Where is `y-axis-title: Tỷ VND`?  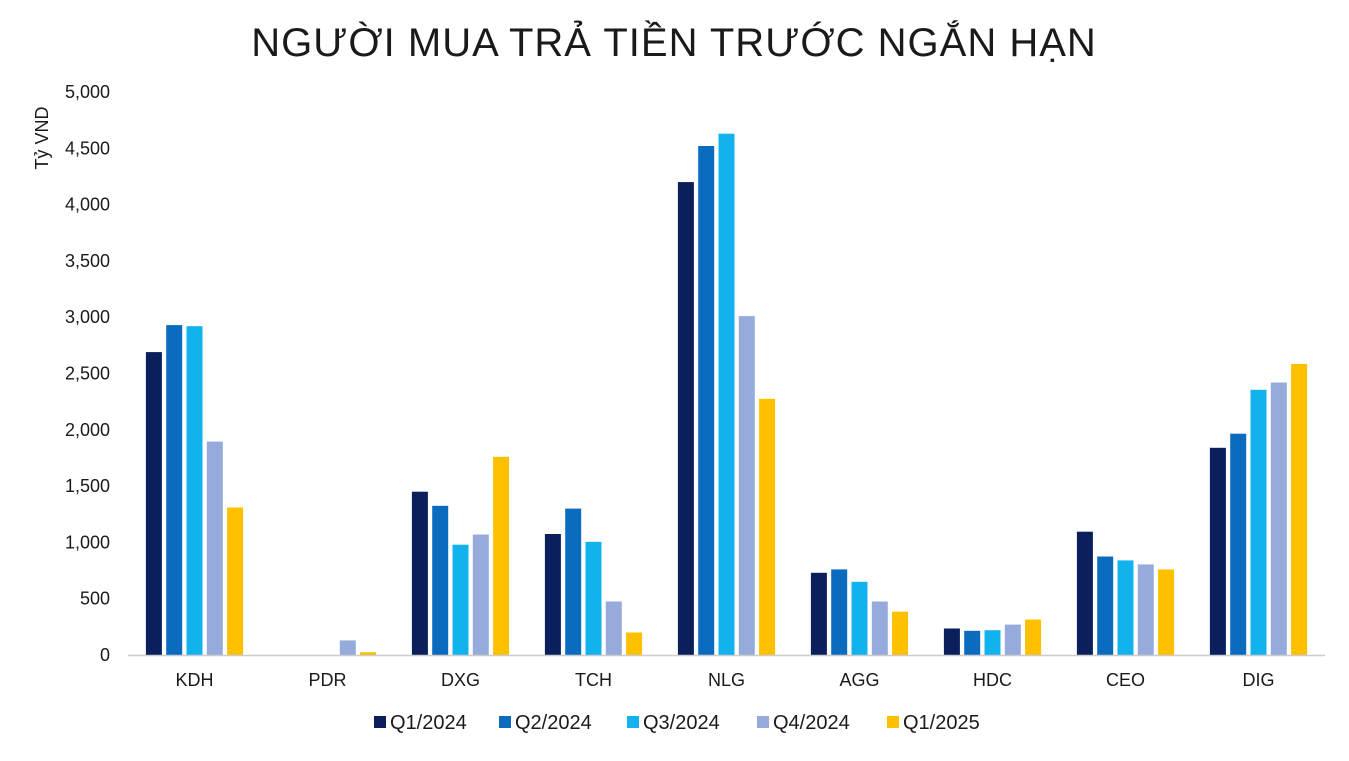 y-axis-title: Tỷ VND is located at coordinates (42, 137).